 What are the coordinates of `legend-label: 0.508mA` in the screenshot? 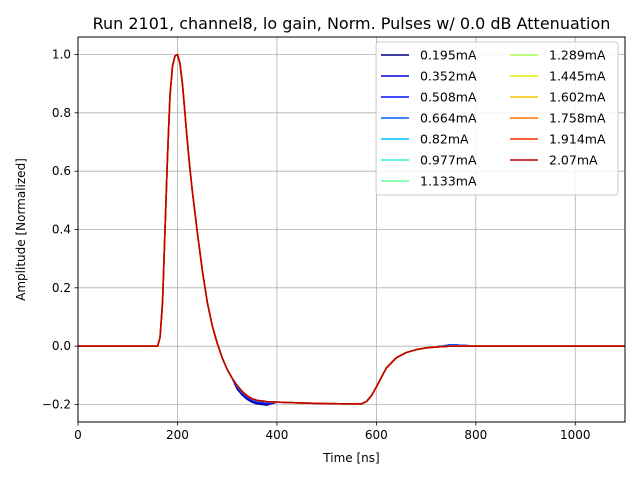 It's located at (448, 97).